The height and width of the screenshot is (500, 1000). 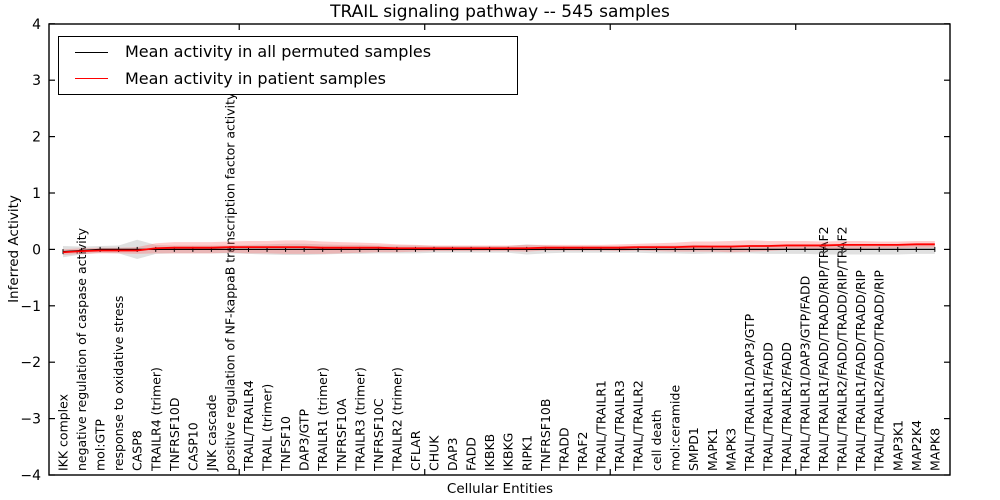 I want to click on x-category-label: TRAIL/TRAILR2/FADD, so click(x=786, y=407).